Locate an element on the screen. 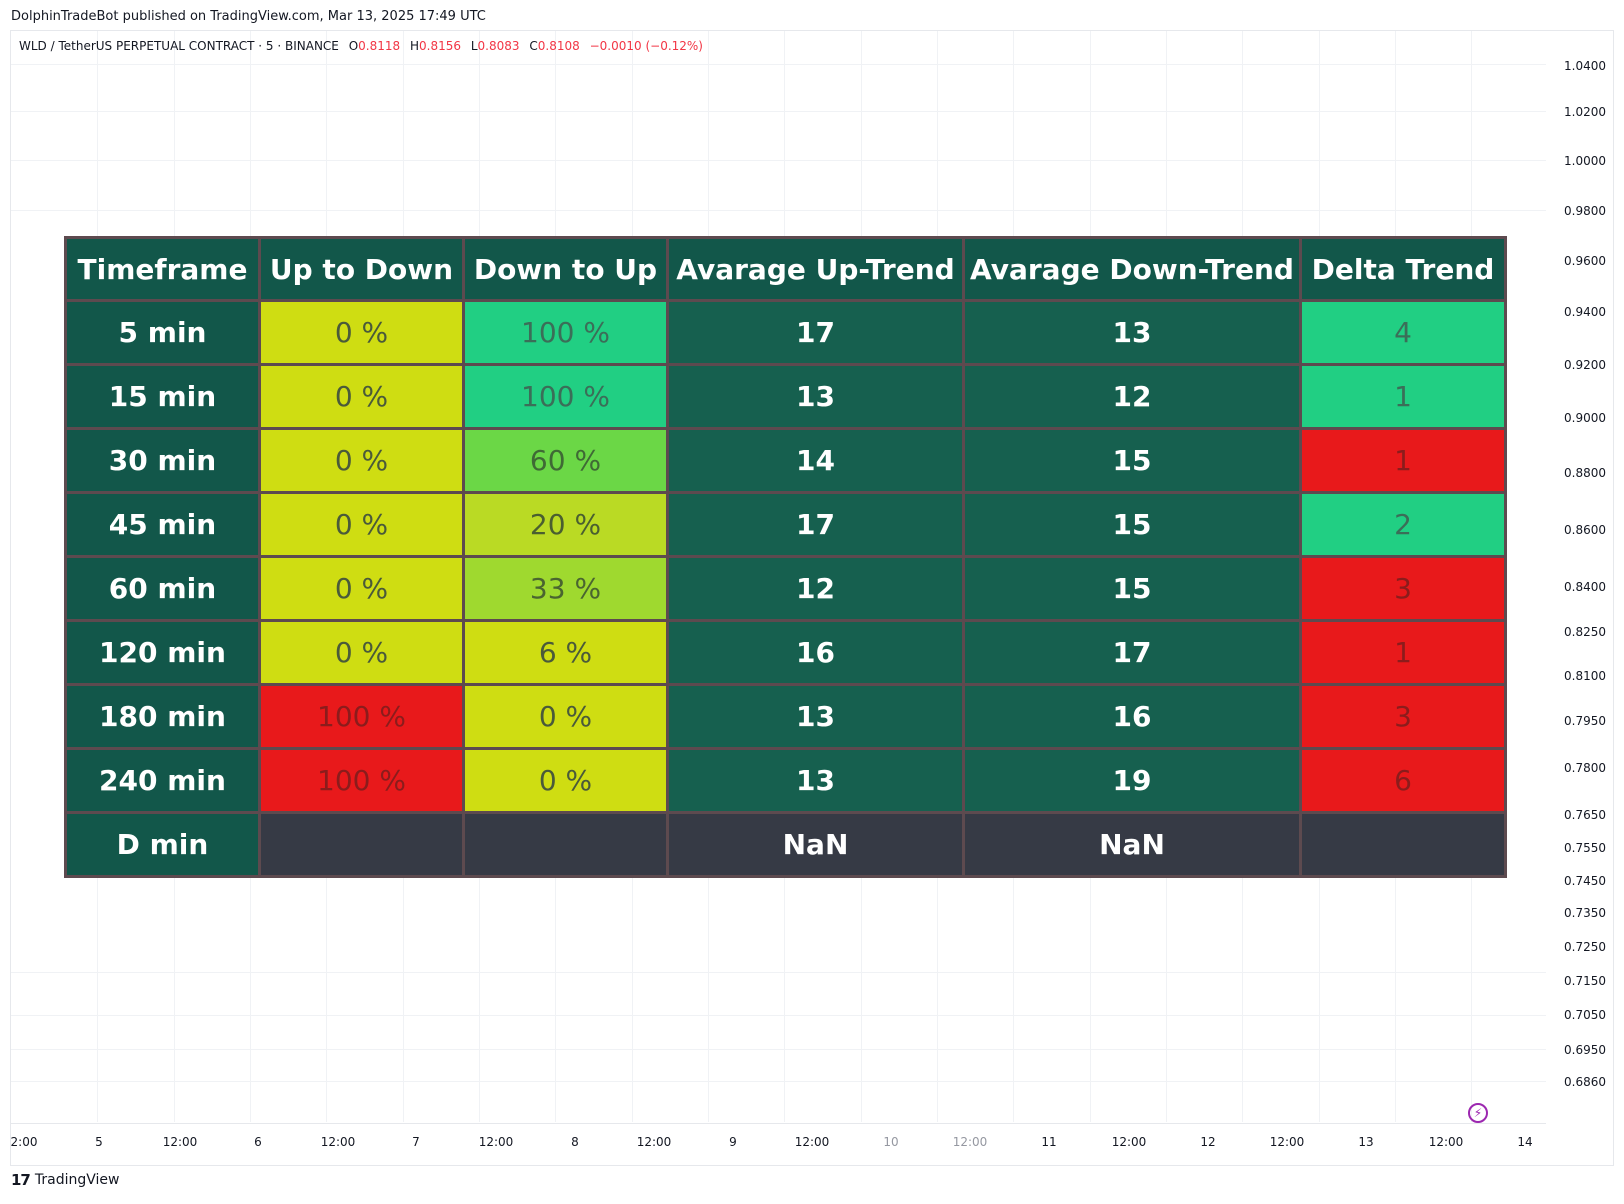 The image size is (1624, 1204). price-label: 0.7800 is located at coordinates (1585, 768).